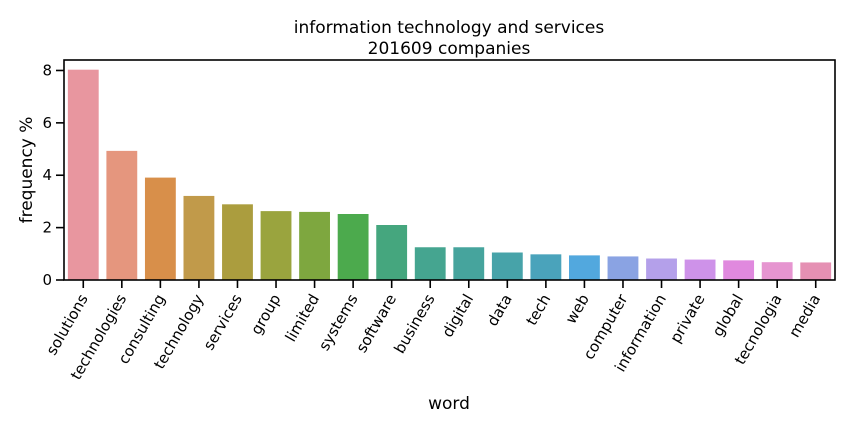  What do you see at coordinates (83, 174) in the screenshot?
I see `bar-solutions` at bounding box center [83, 174].